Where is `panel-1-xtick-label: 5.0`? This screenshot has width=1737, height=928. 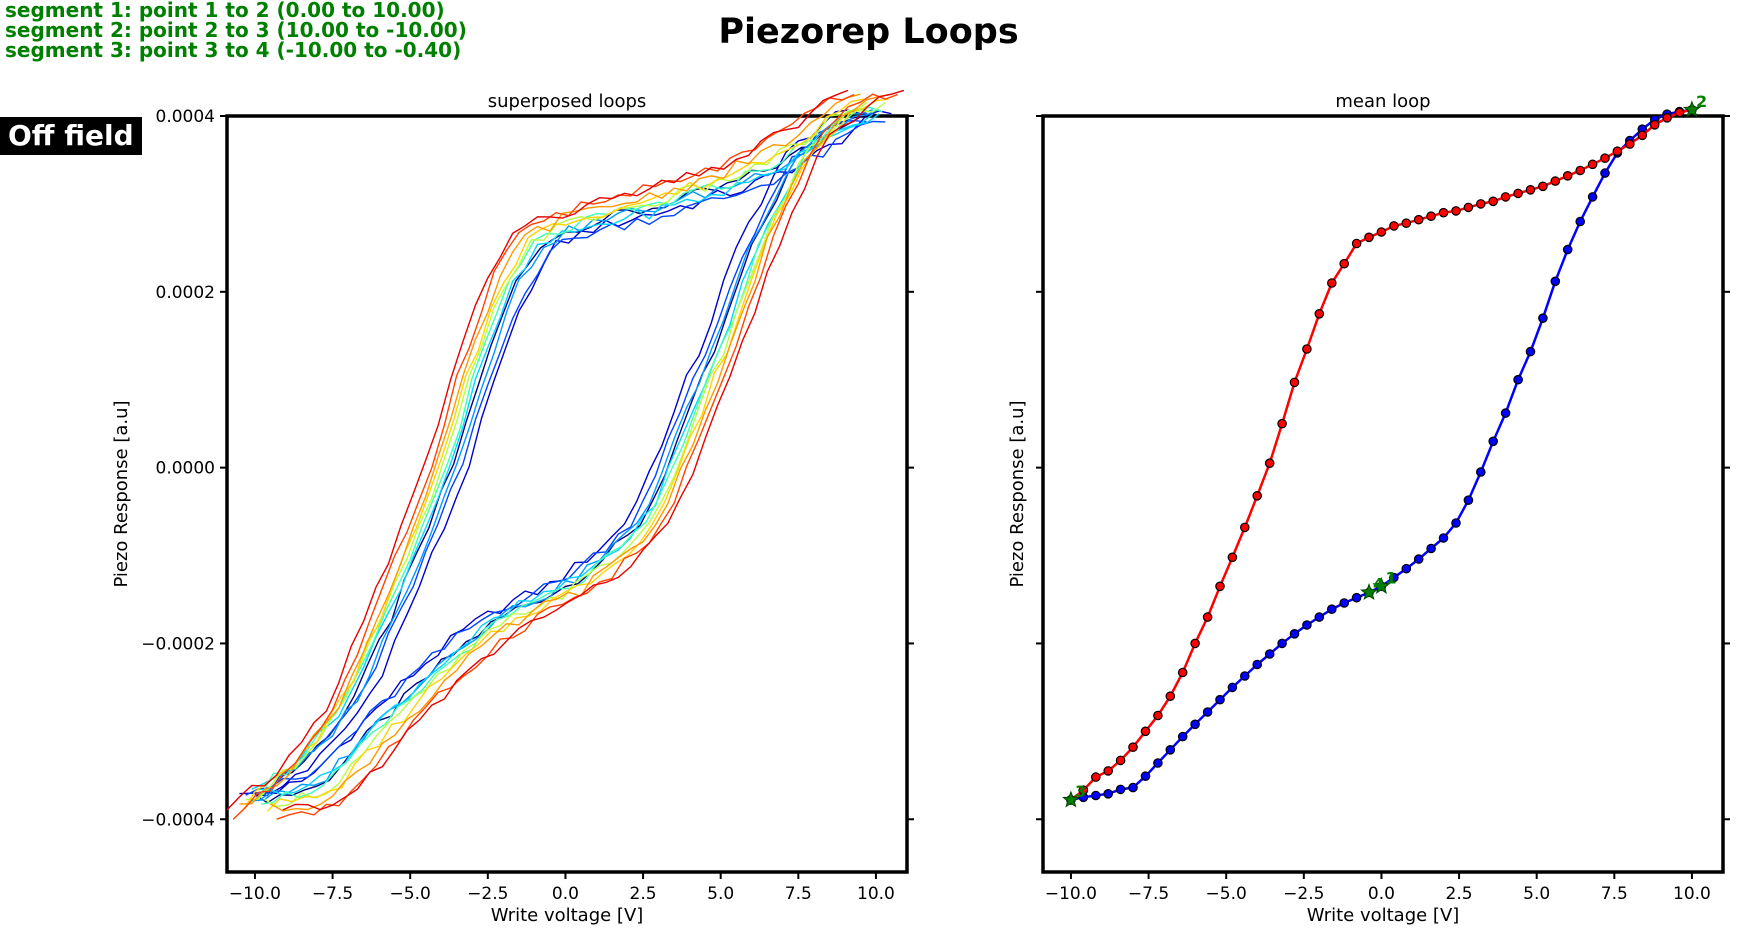 panel-1-xtick-label: 5.0 is located at coordinates (720, 894).